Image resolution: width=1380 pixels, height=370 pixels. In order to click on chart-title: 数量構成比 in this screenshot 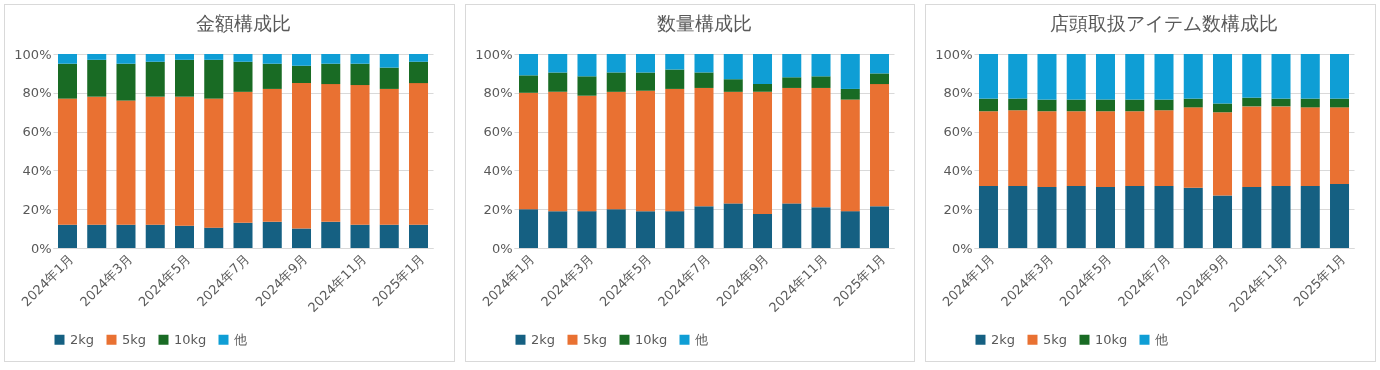, I will do `click(704, 23)`.